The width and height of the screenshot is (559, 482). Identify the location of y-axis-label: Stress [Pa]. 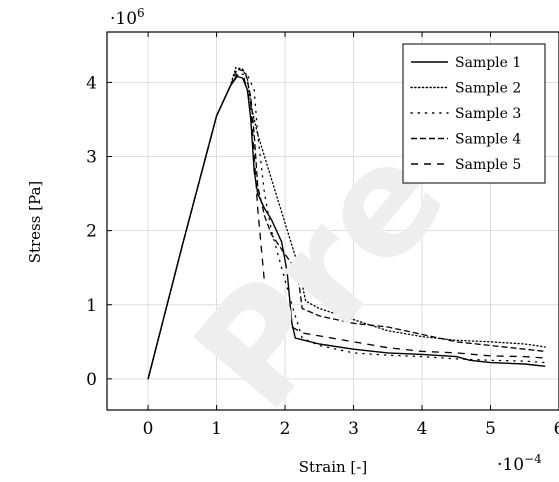
(35, 222).